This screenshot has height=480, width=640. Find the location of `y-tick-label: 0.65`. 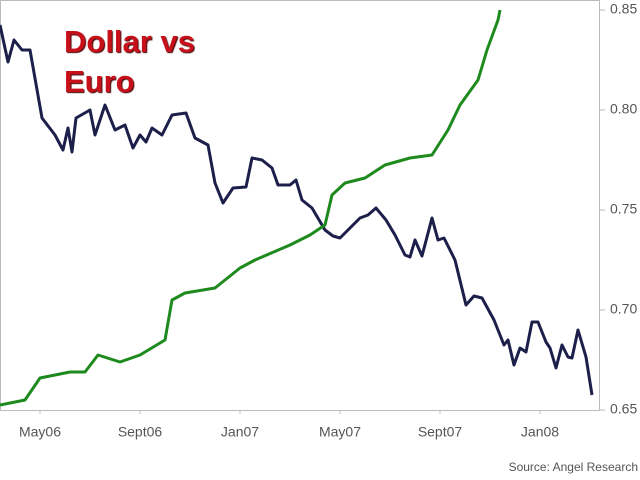

y-tick-label: 0.65 is located at coordinates (623, 409).